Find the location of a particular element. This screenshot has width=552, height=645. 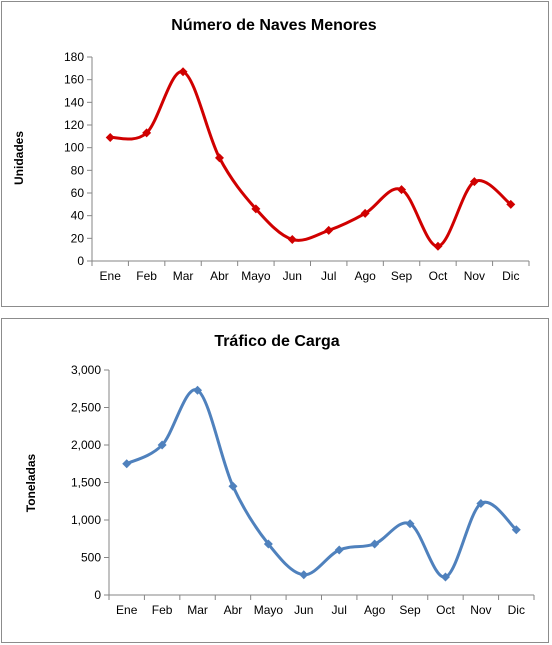

y-axis-label: Toneladas is located at coordinates (31, 482).